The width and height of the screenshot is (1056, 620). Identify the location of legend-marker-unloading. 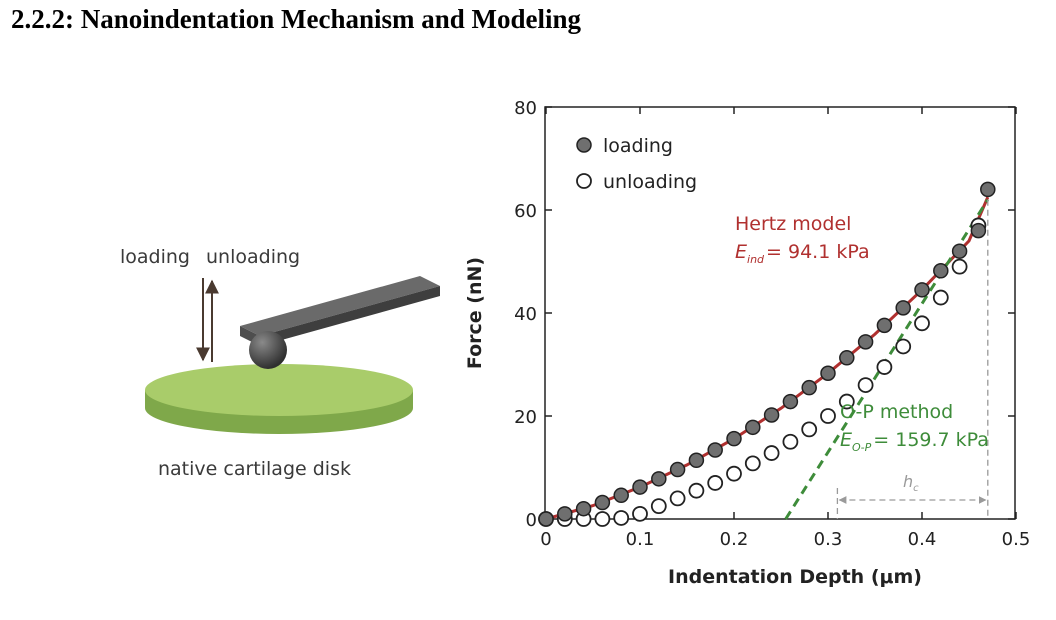
(584, 181).